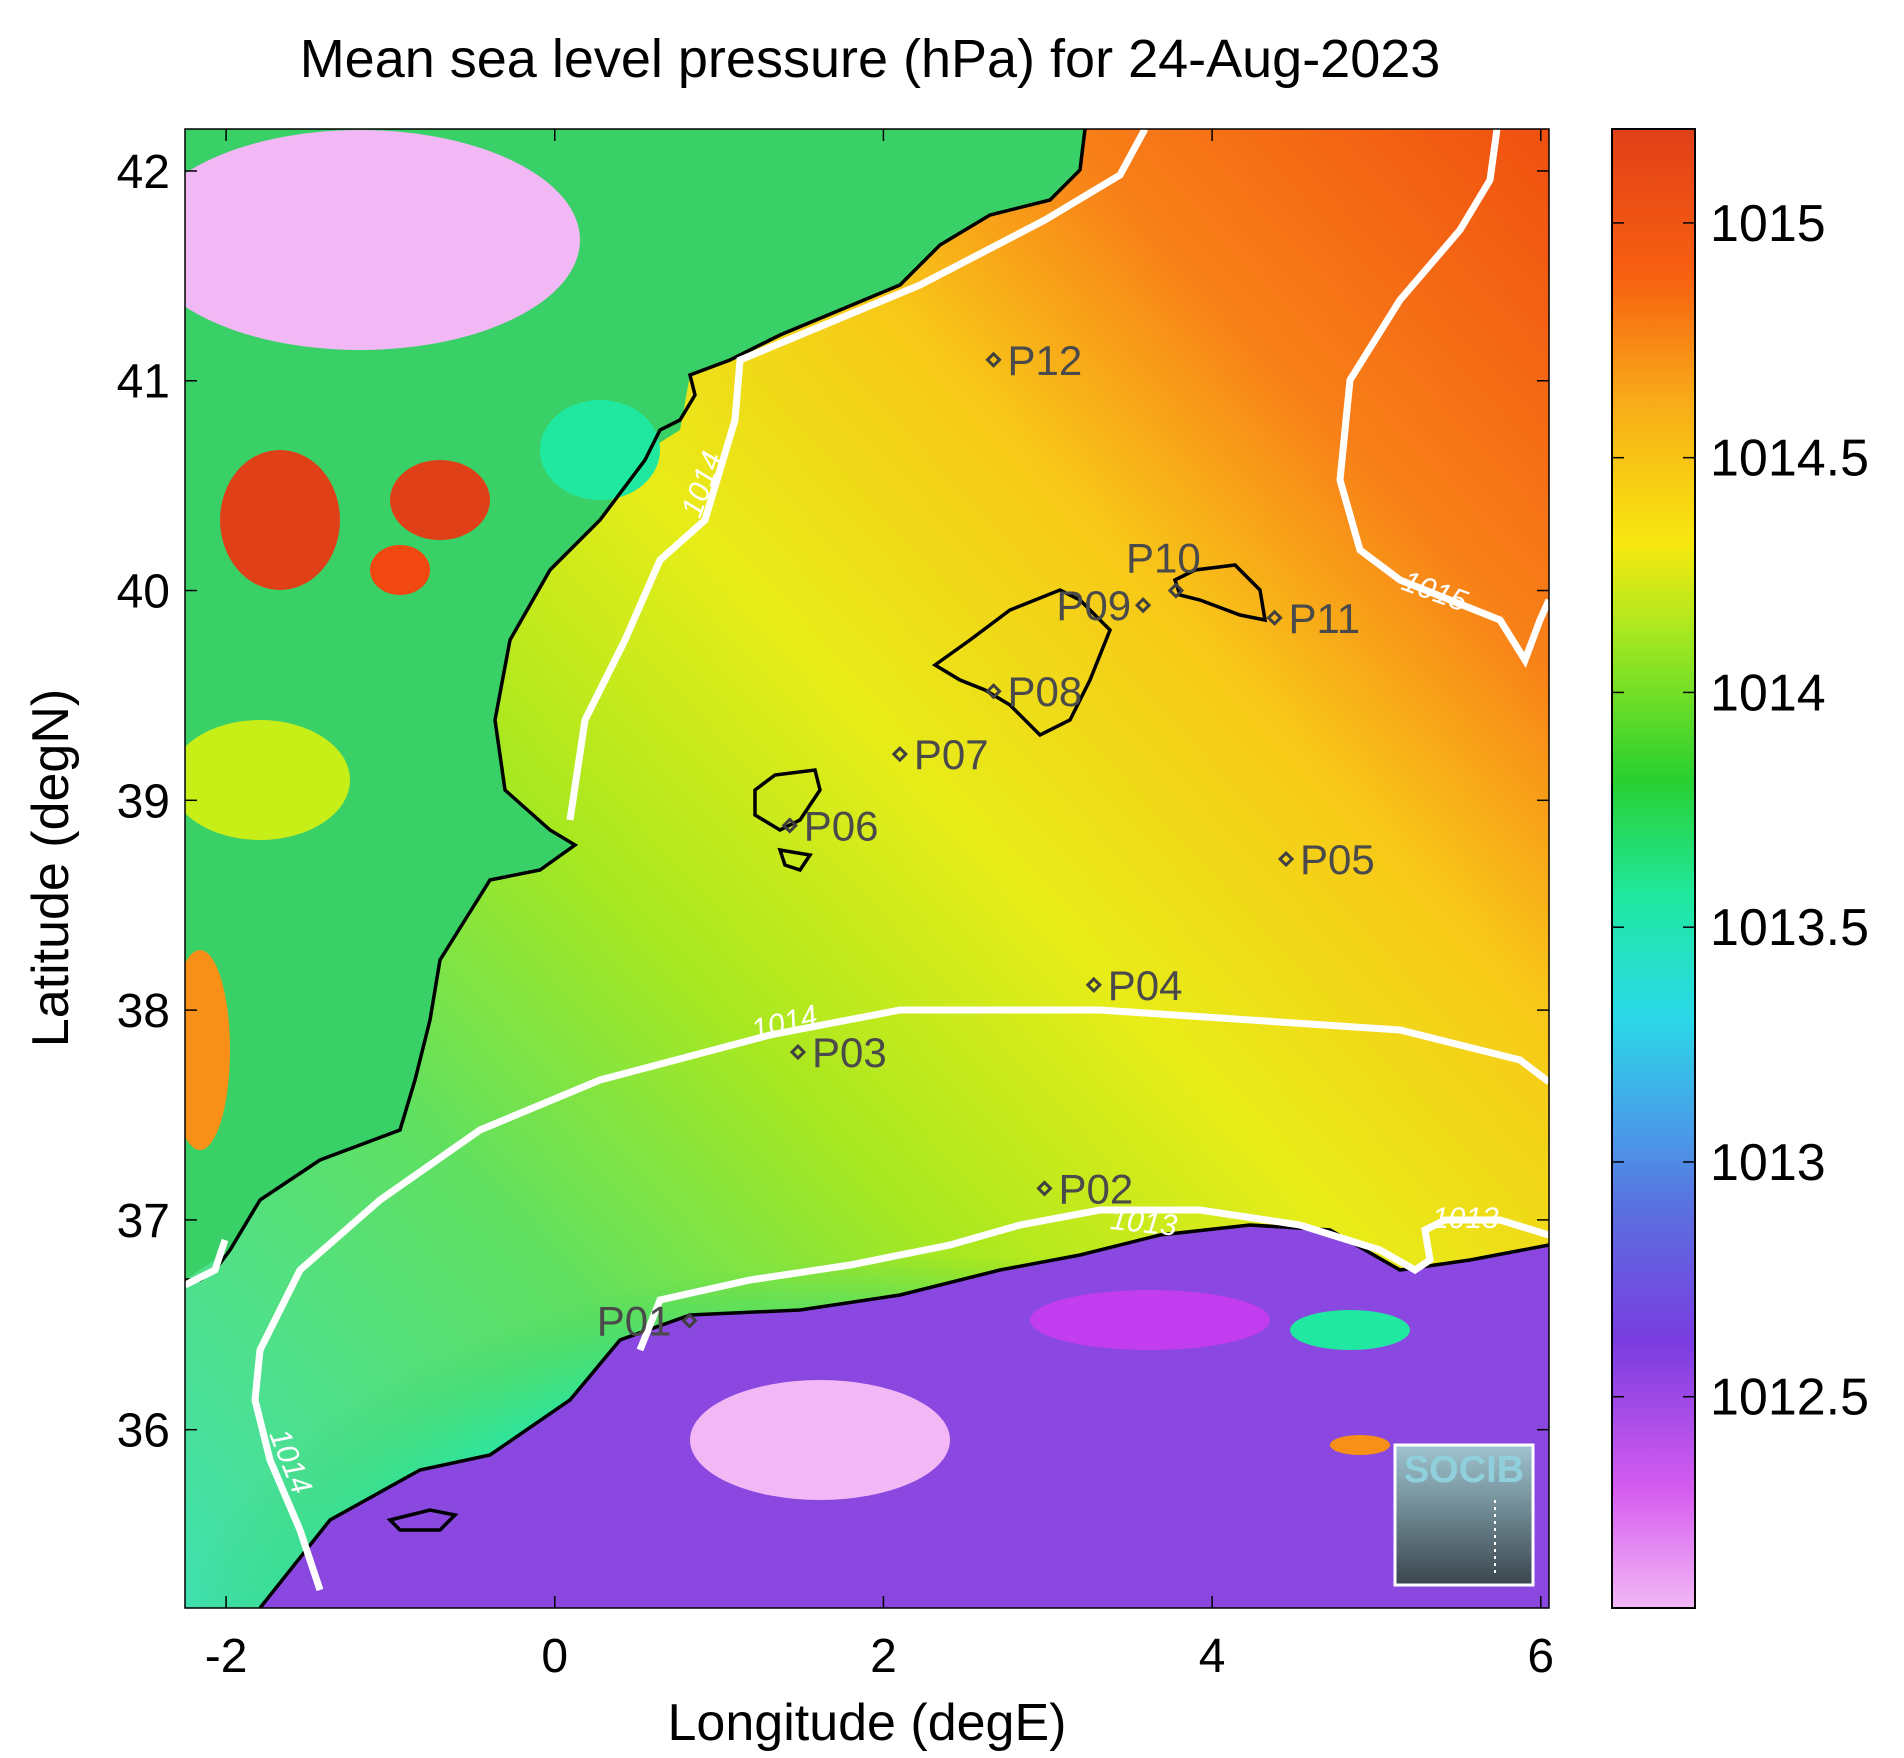 The height and width of the screenshot is (1758, 1904). Describe the element at coordinates (634, 1321) in the screenshot. I see `station-label: P01` at that location.